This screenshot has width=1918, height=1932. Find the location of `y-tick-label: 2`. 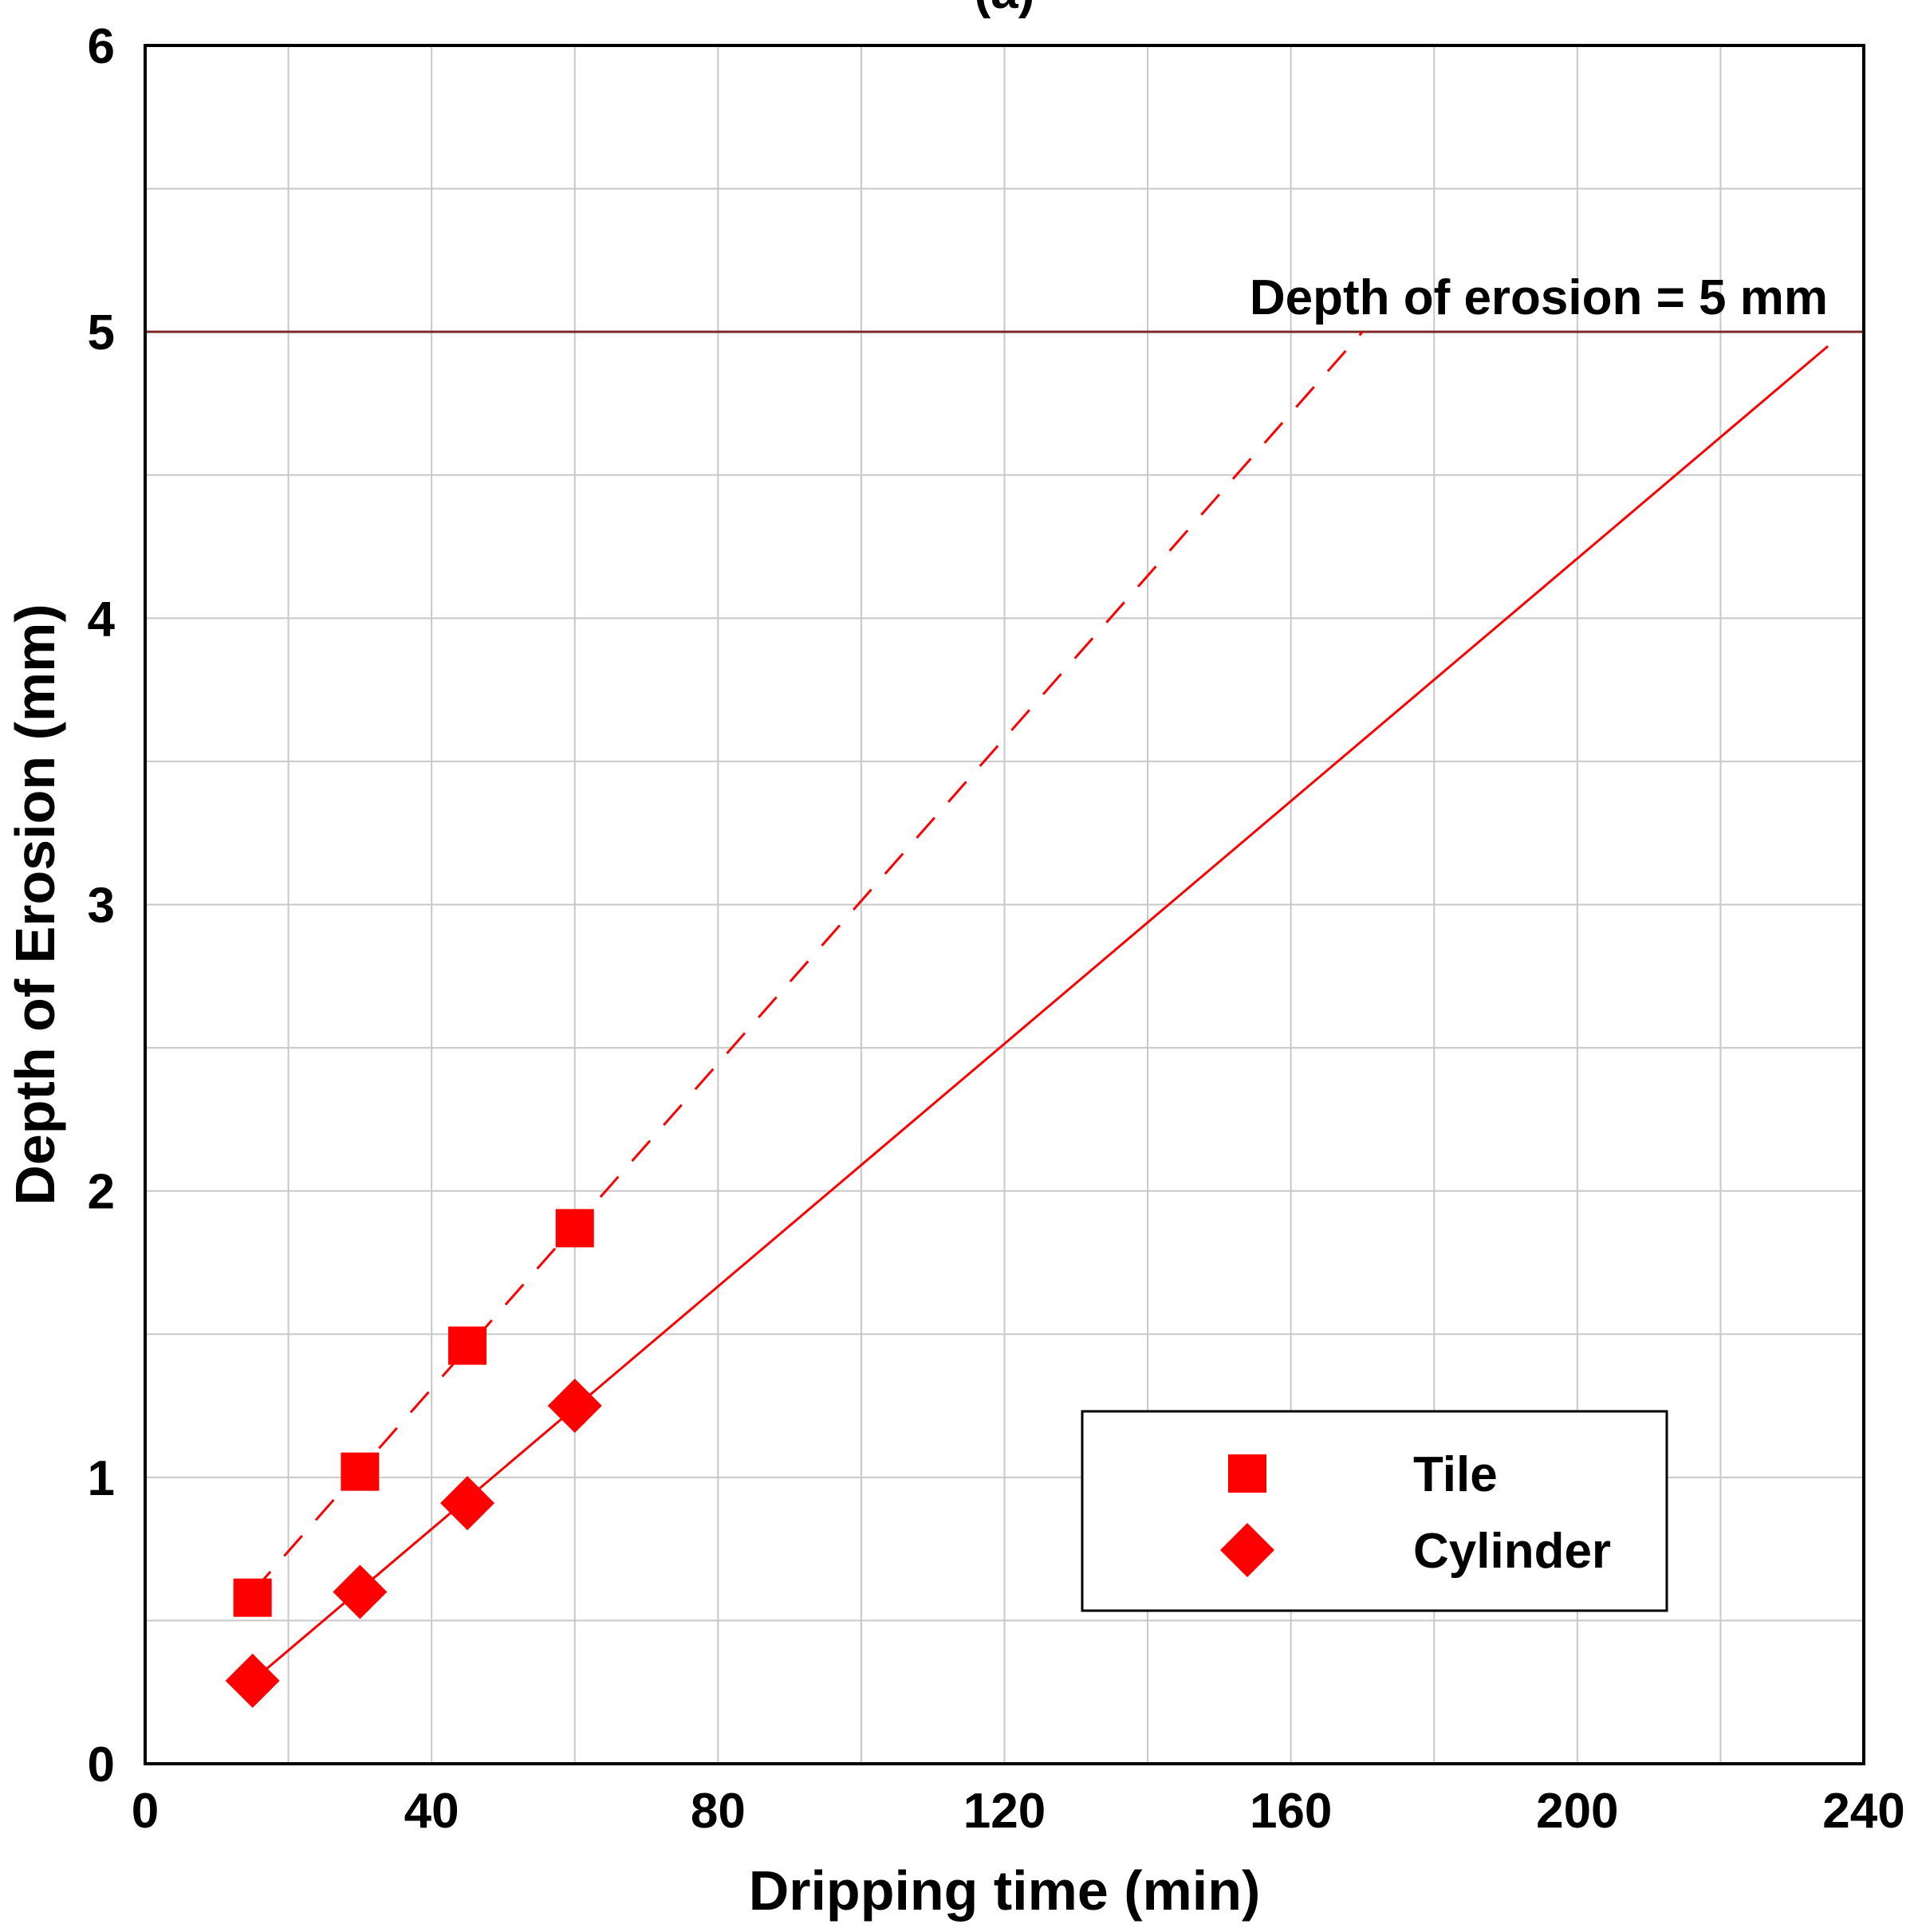

y-tick-label: 2 is located at coordinates (102, 1193).